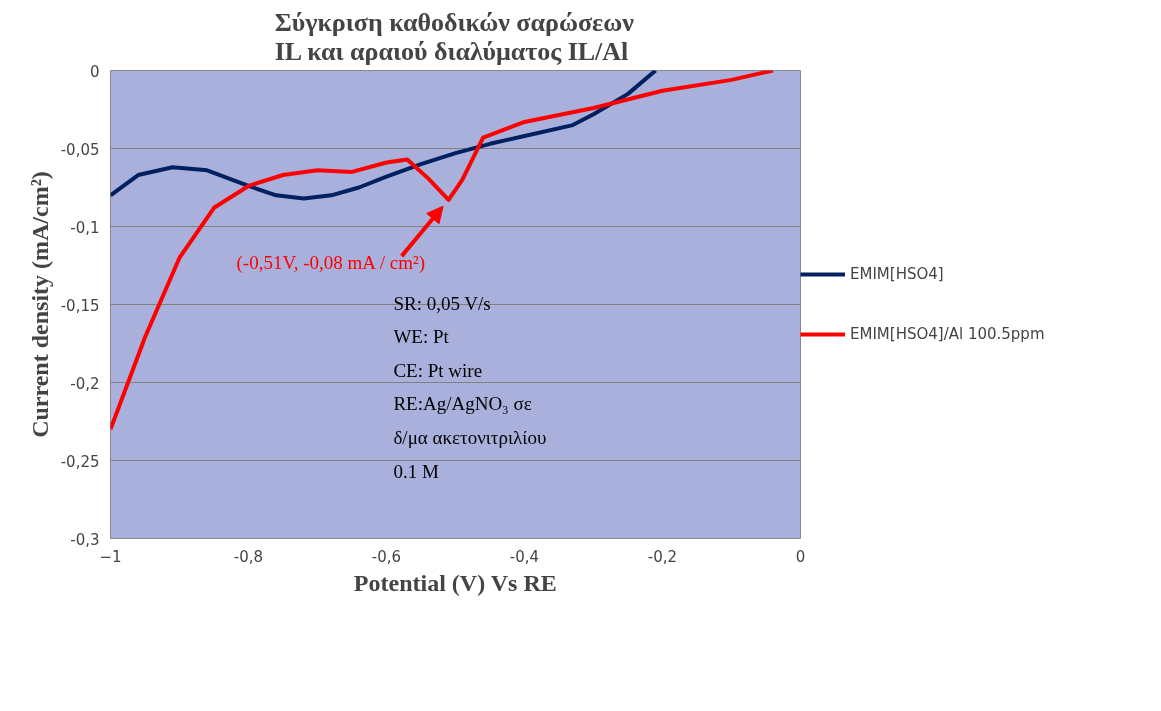 This screenshot has height=711, width=1161. Describe the element at coordinates (110, 556) in the screenshot. I see `x-tick-label: −1` at that location.